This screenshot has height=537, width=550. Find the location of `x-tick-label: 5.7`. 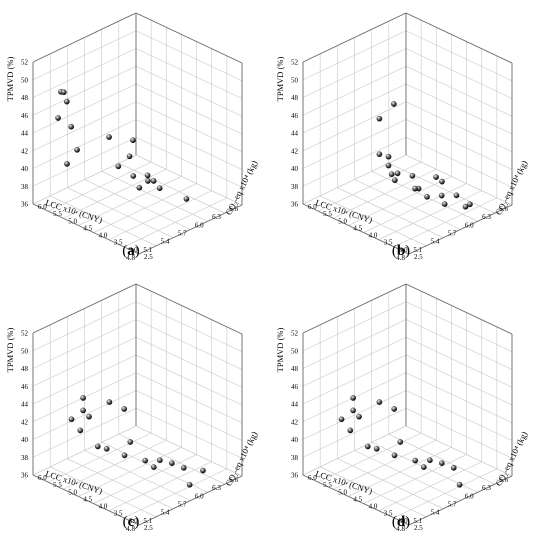

x-tick-label: 5.7 is located at coordinates (452, 234).